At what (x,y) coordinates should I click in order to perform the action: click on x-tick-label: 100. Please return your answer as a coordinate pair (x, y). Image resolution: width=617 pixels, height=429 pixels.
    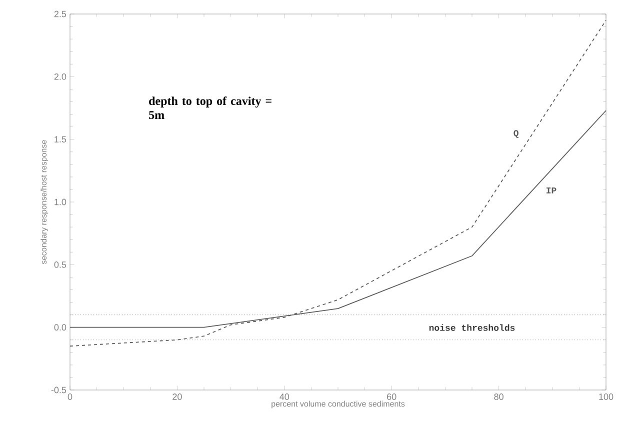
    Looking at the image, I should click on (606, 397).